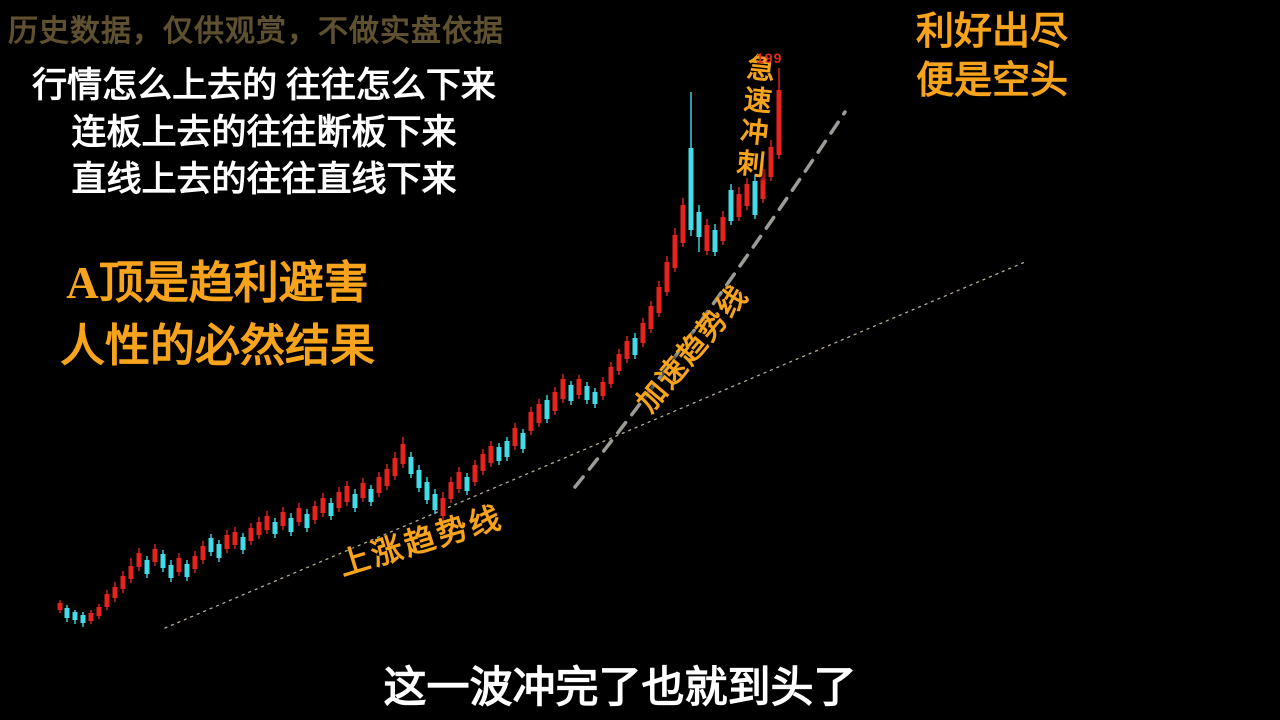 Image resolution: width=1280 pixels, height=720 pixels. Describe the element at coordinates (217, 315) in the screenshot. I see `conclusion-block: A顶是趋利避害 人性的必然结果` at that location.